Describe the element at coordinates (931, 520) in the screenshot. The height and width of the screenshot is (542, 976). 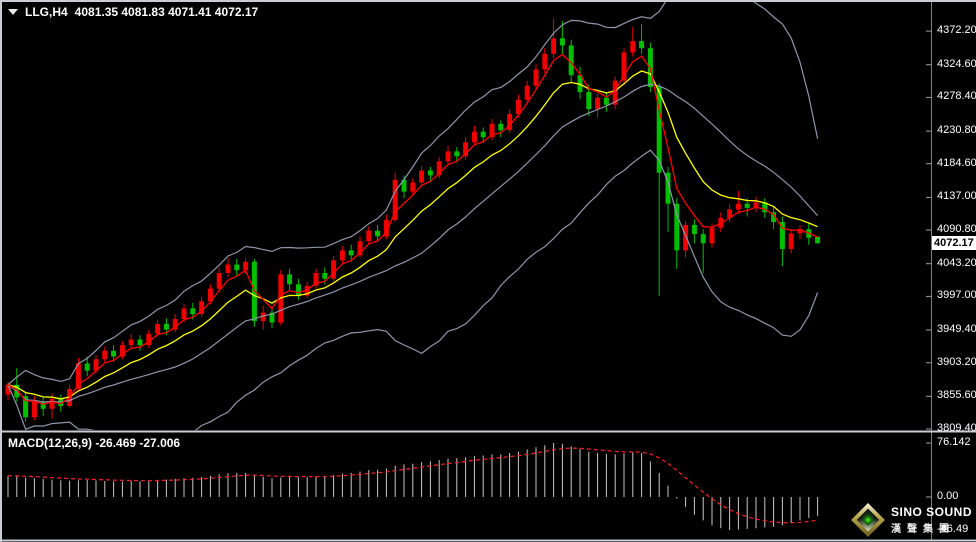
I see `broker-logo-text: SINO SOUND 漢聲集團` at that location.